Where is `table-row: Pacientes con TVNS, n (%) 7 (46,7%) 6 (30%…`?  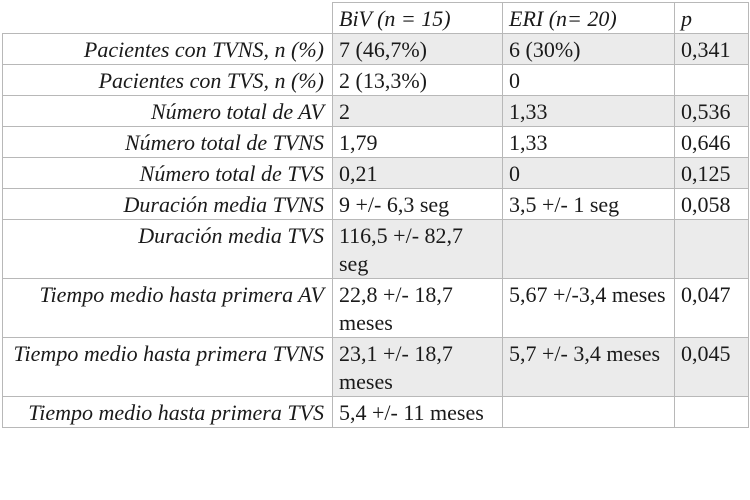 table-row: Pacientes con TVNS, n (%) 7 (46,7%) 6 (30%… is located at coordinates (375, 49).